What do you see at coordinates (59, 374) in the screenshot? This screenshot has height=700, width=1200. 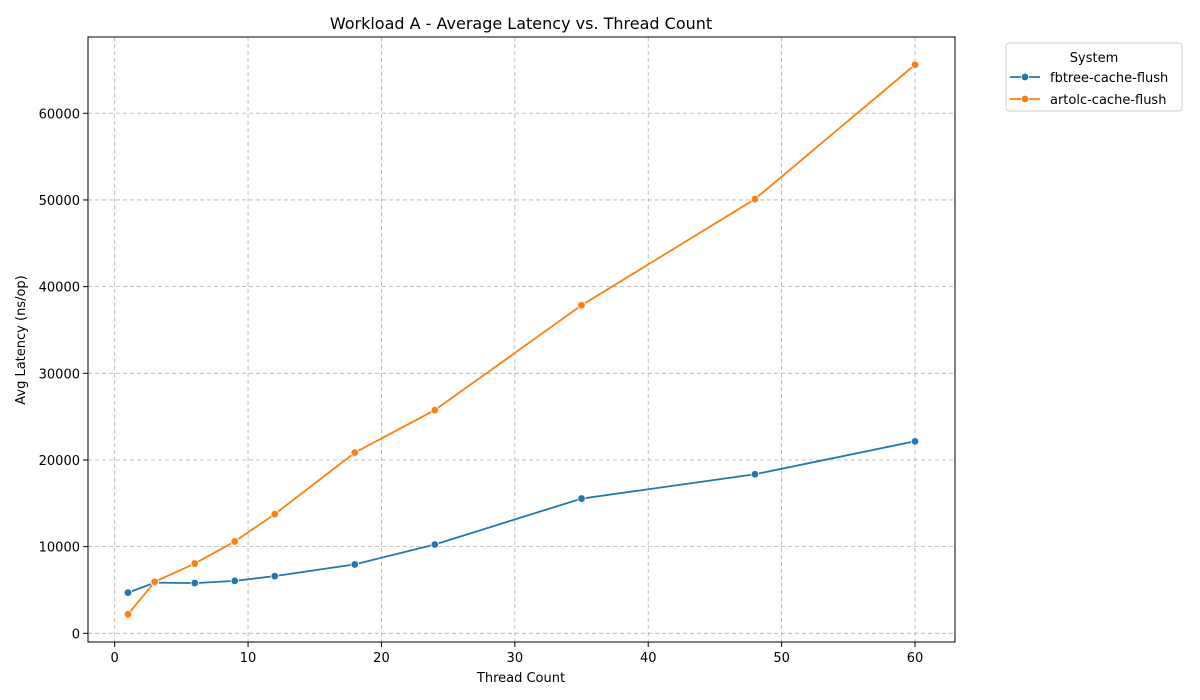 I see `y-tick-label: 30000` at bounding box center [59, 374].